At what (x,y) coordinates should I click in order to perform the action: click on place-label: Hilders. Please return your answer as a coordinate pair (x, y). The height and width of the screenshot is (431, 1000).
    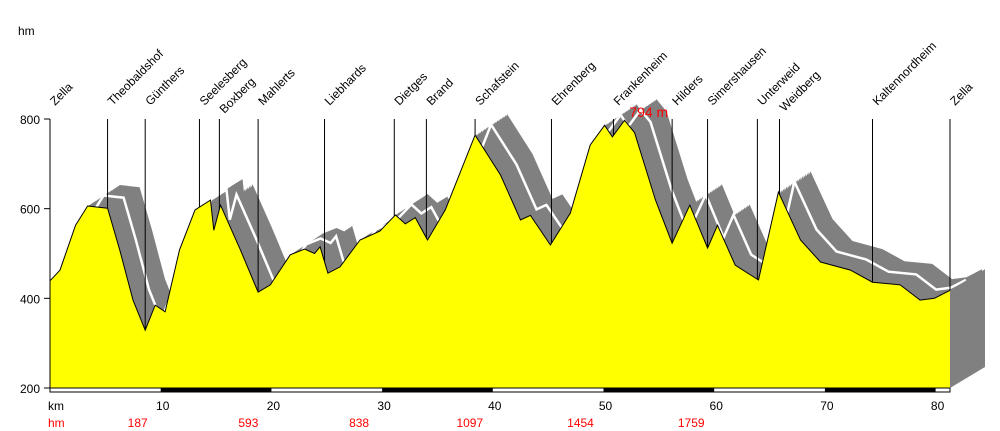
    Looking at the image, I should click on (687, 90).